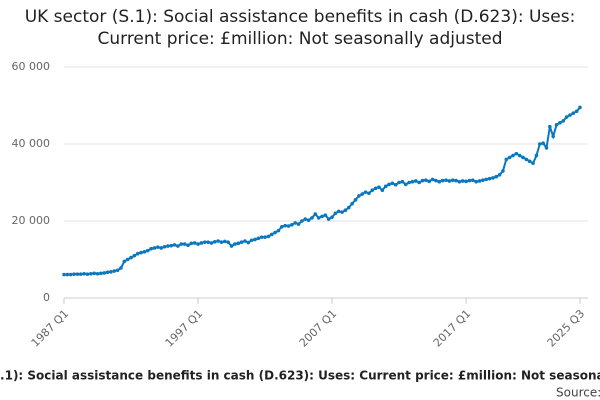 This screenshot has width=600, height=400. Describe the element at coordinates (31, 66) in the screenshot. I see `y-tick-label: 60 000` at that location.